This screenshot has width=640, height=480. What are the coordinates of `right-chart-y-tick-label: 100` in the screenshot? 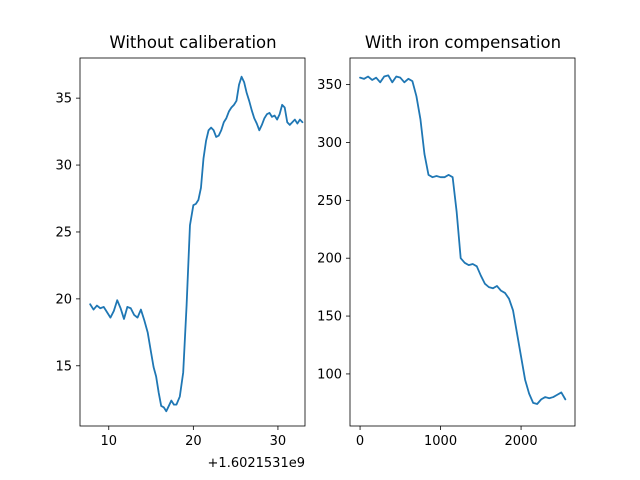 It's located at (329, 374).